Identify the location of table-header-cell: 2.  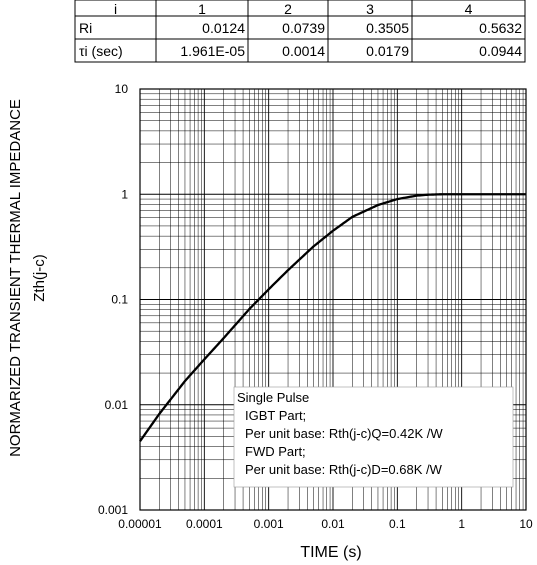
(288, 9).